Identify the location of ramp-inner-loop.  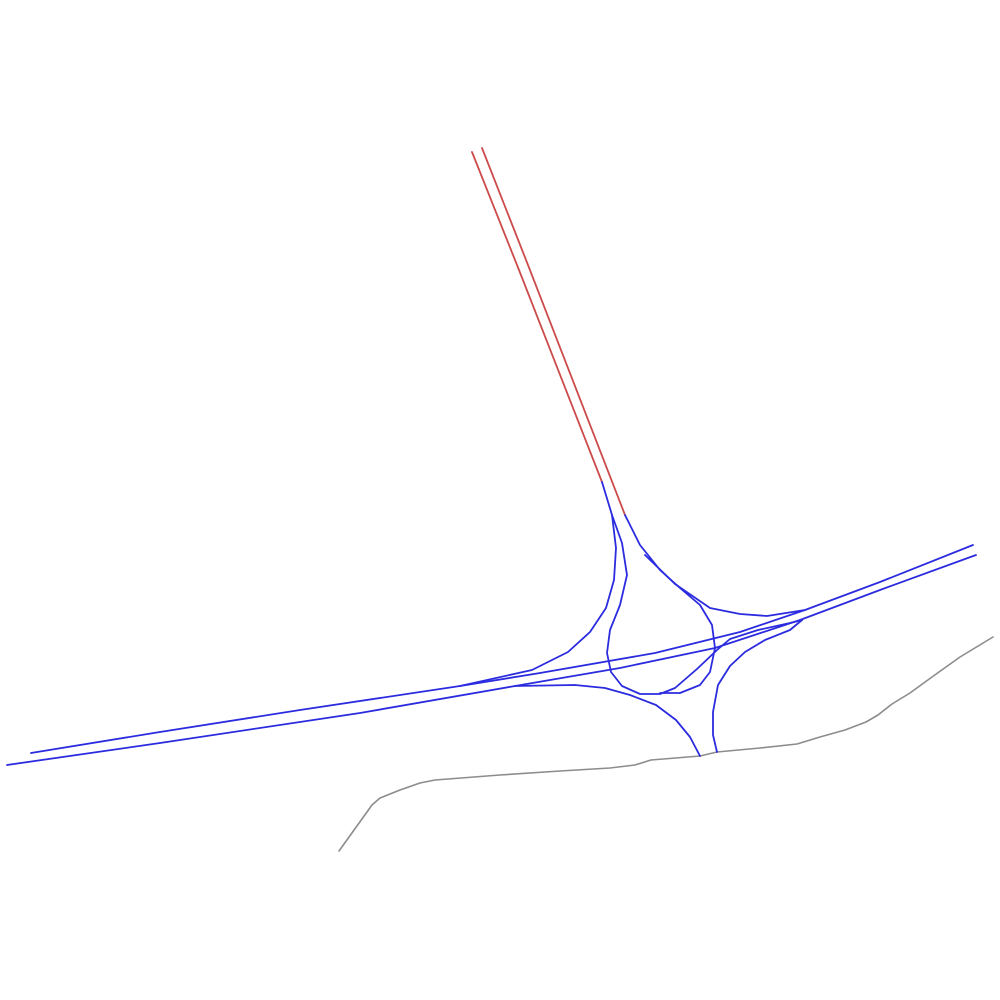
(704, 604).